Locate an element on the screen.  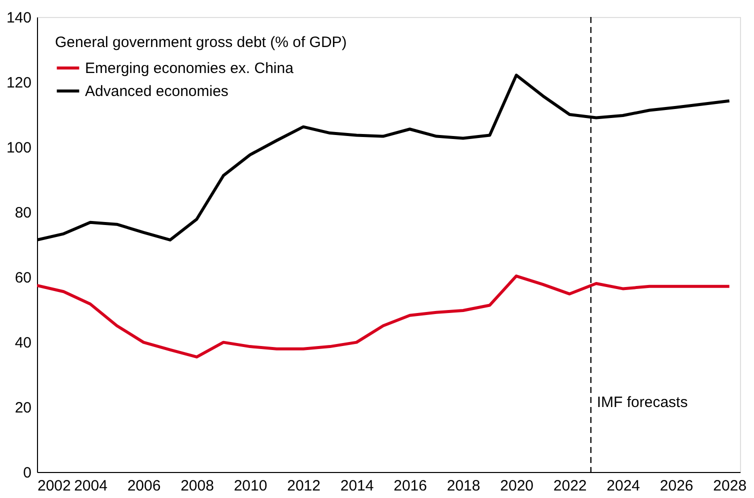
y-tick-label: 0 is located at coordinates (27, 473).